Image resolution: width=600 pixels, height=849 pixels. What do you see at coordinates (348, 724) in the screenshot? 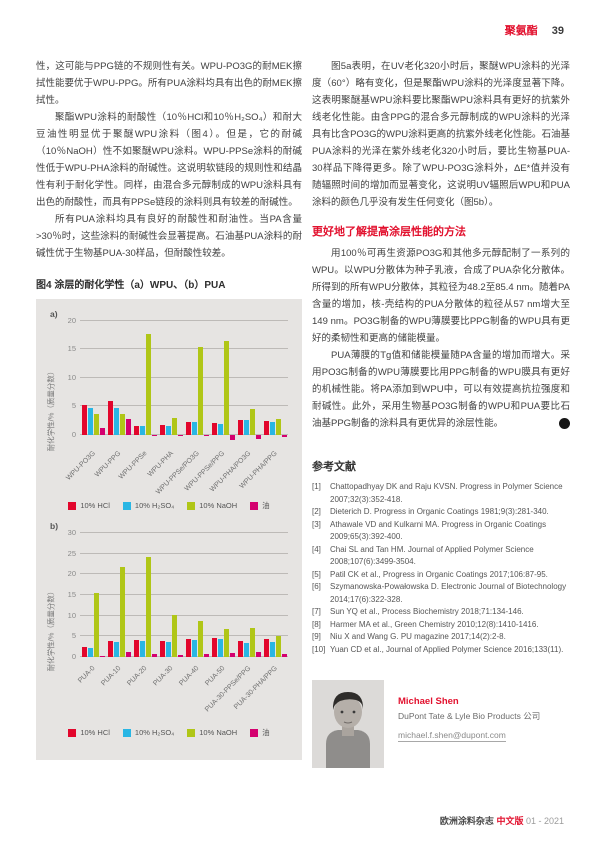
I see `portrait-image` at bounding box center [348, 724].